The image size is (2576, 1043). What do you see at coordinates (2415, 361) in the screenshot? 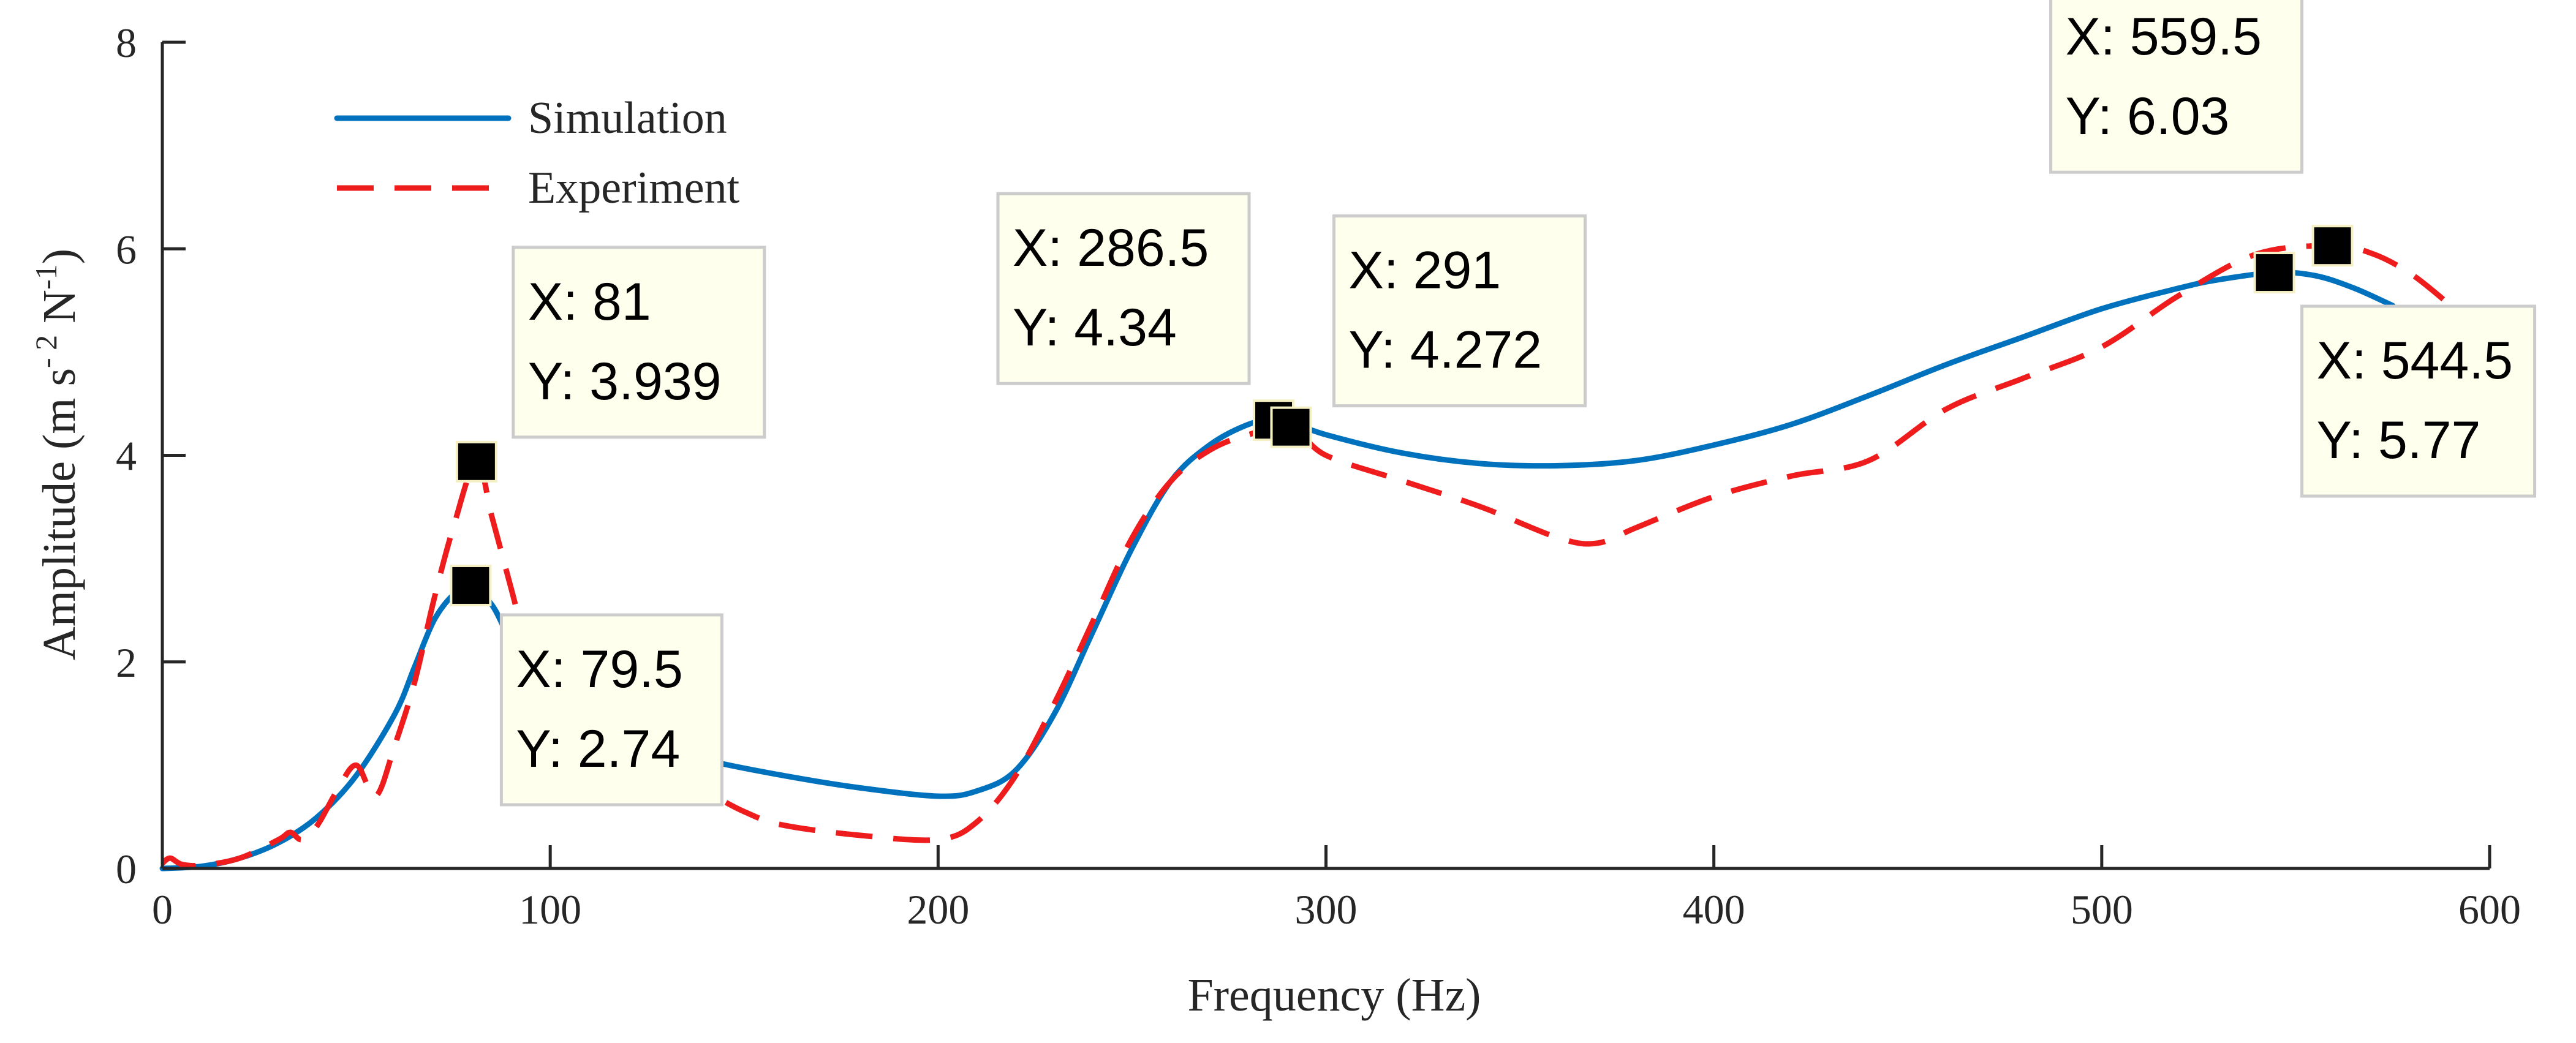
I see `datatip-x-5: X: 544.5` at bounding box center [2415, 361].